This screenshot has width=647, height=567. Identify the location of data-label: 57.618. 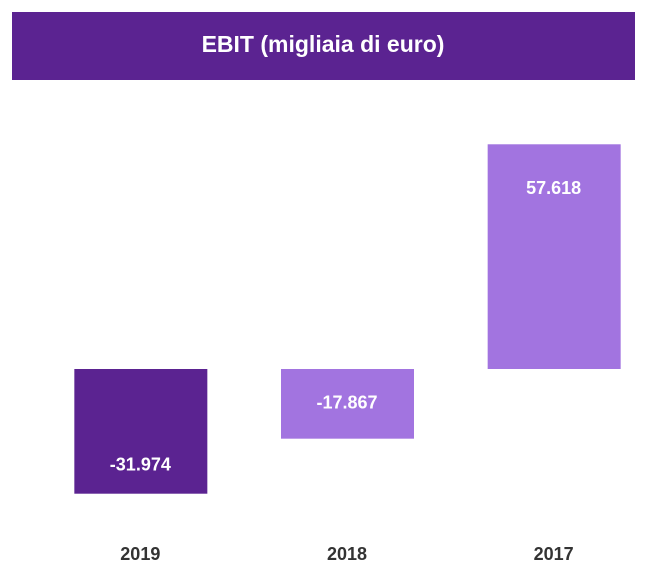
(553, 188).